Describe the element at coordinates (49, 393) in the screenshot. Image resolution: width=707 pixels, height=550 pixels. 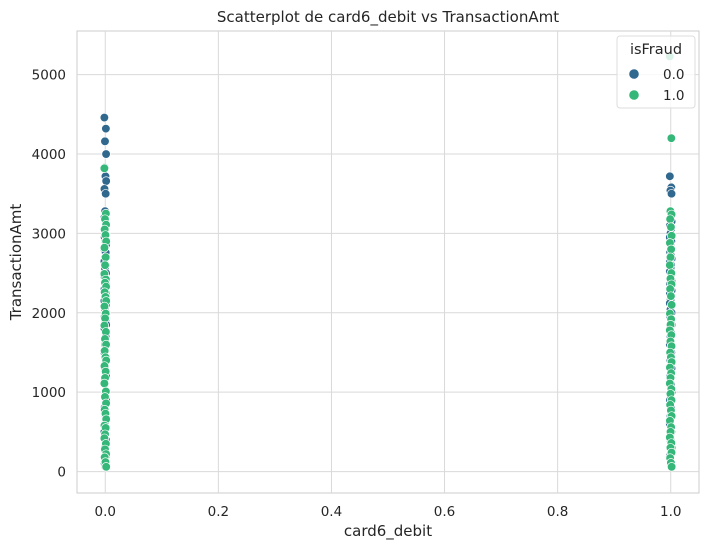
I see `y-tick-label: 1000` at that location.